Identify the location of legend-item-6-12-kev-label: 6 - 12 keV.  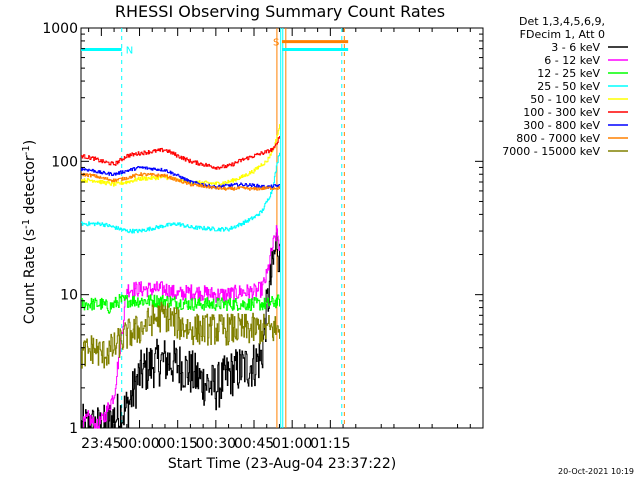
(572, 60).